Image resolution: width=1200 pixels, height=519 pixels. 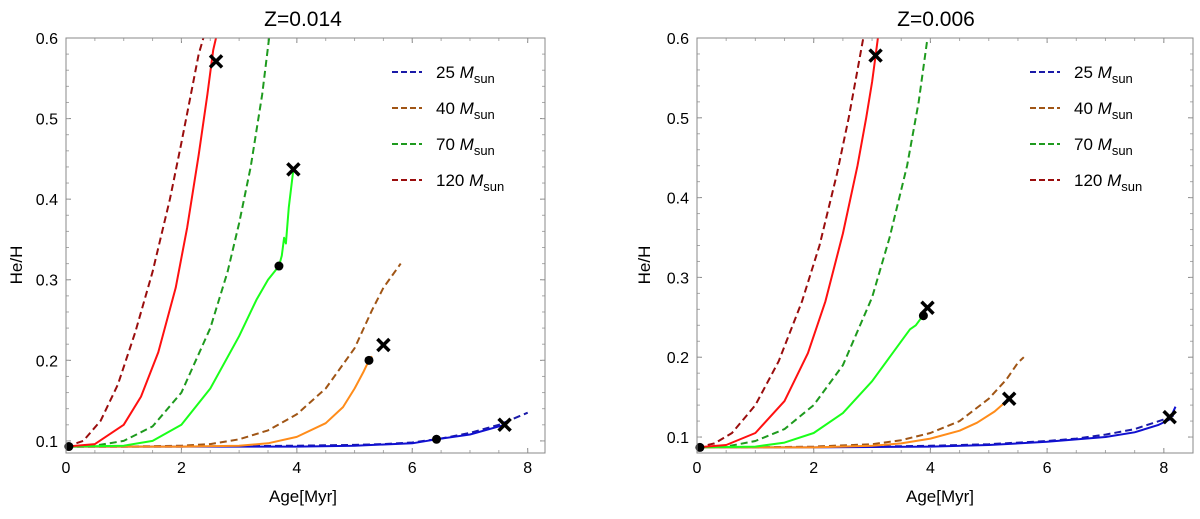 I want to click on chart-title: Z=0.014, so click(x=303, y=19).